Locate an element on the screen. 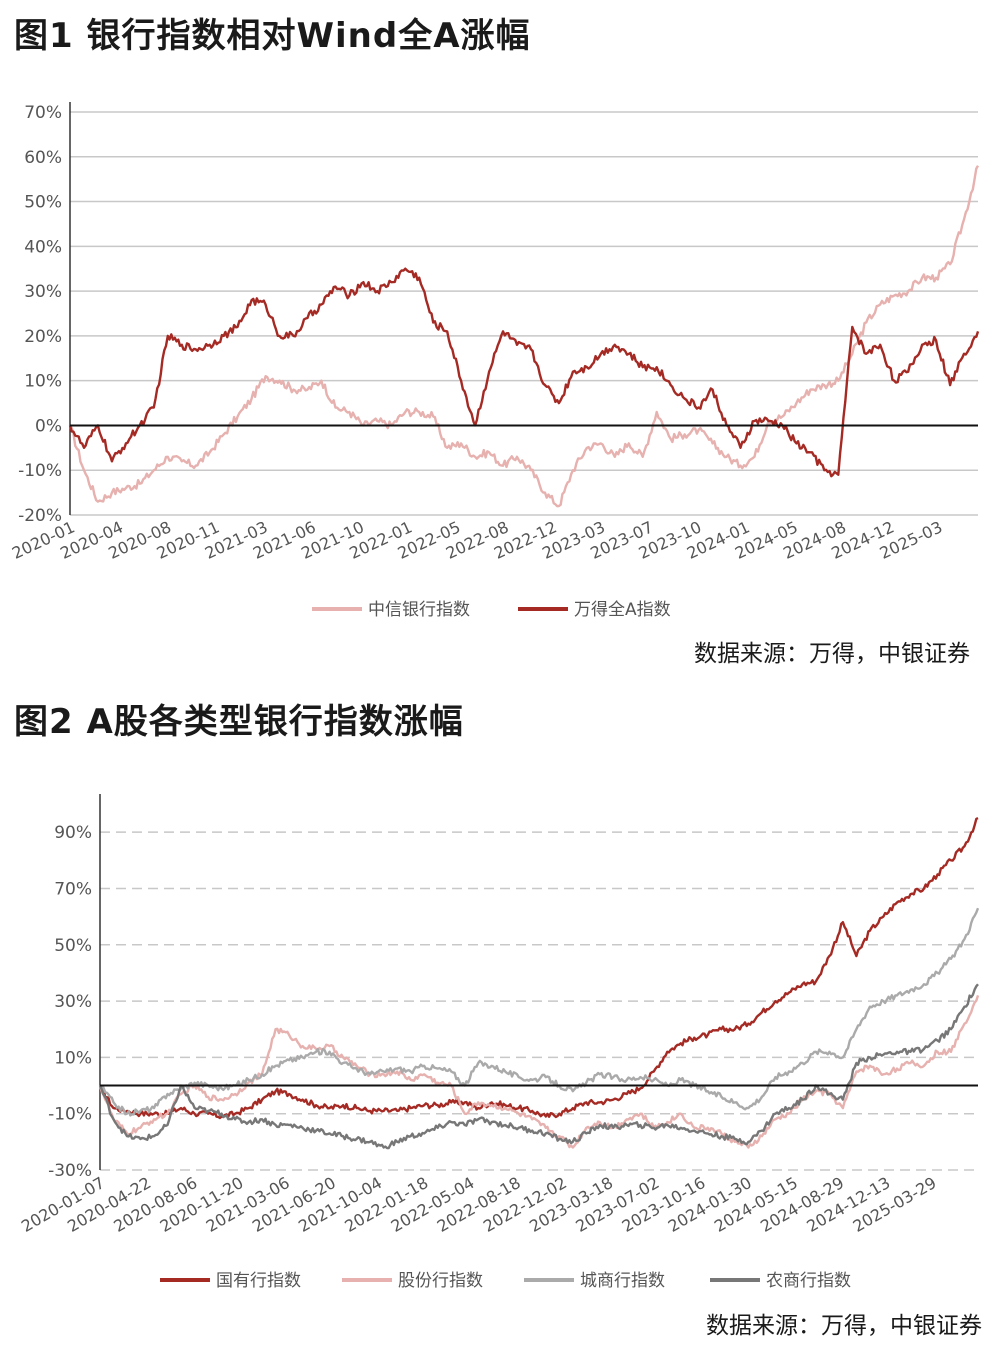  legend-label-bank: 中信银行指数 is located at coordinates (419, 610).